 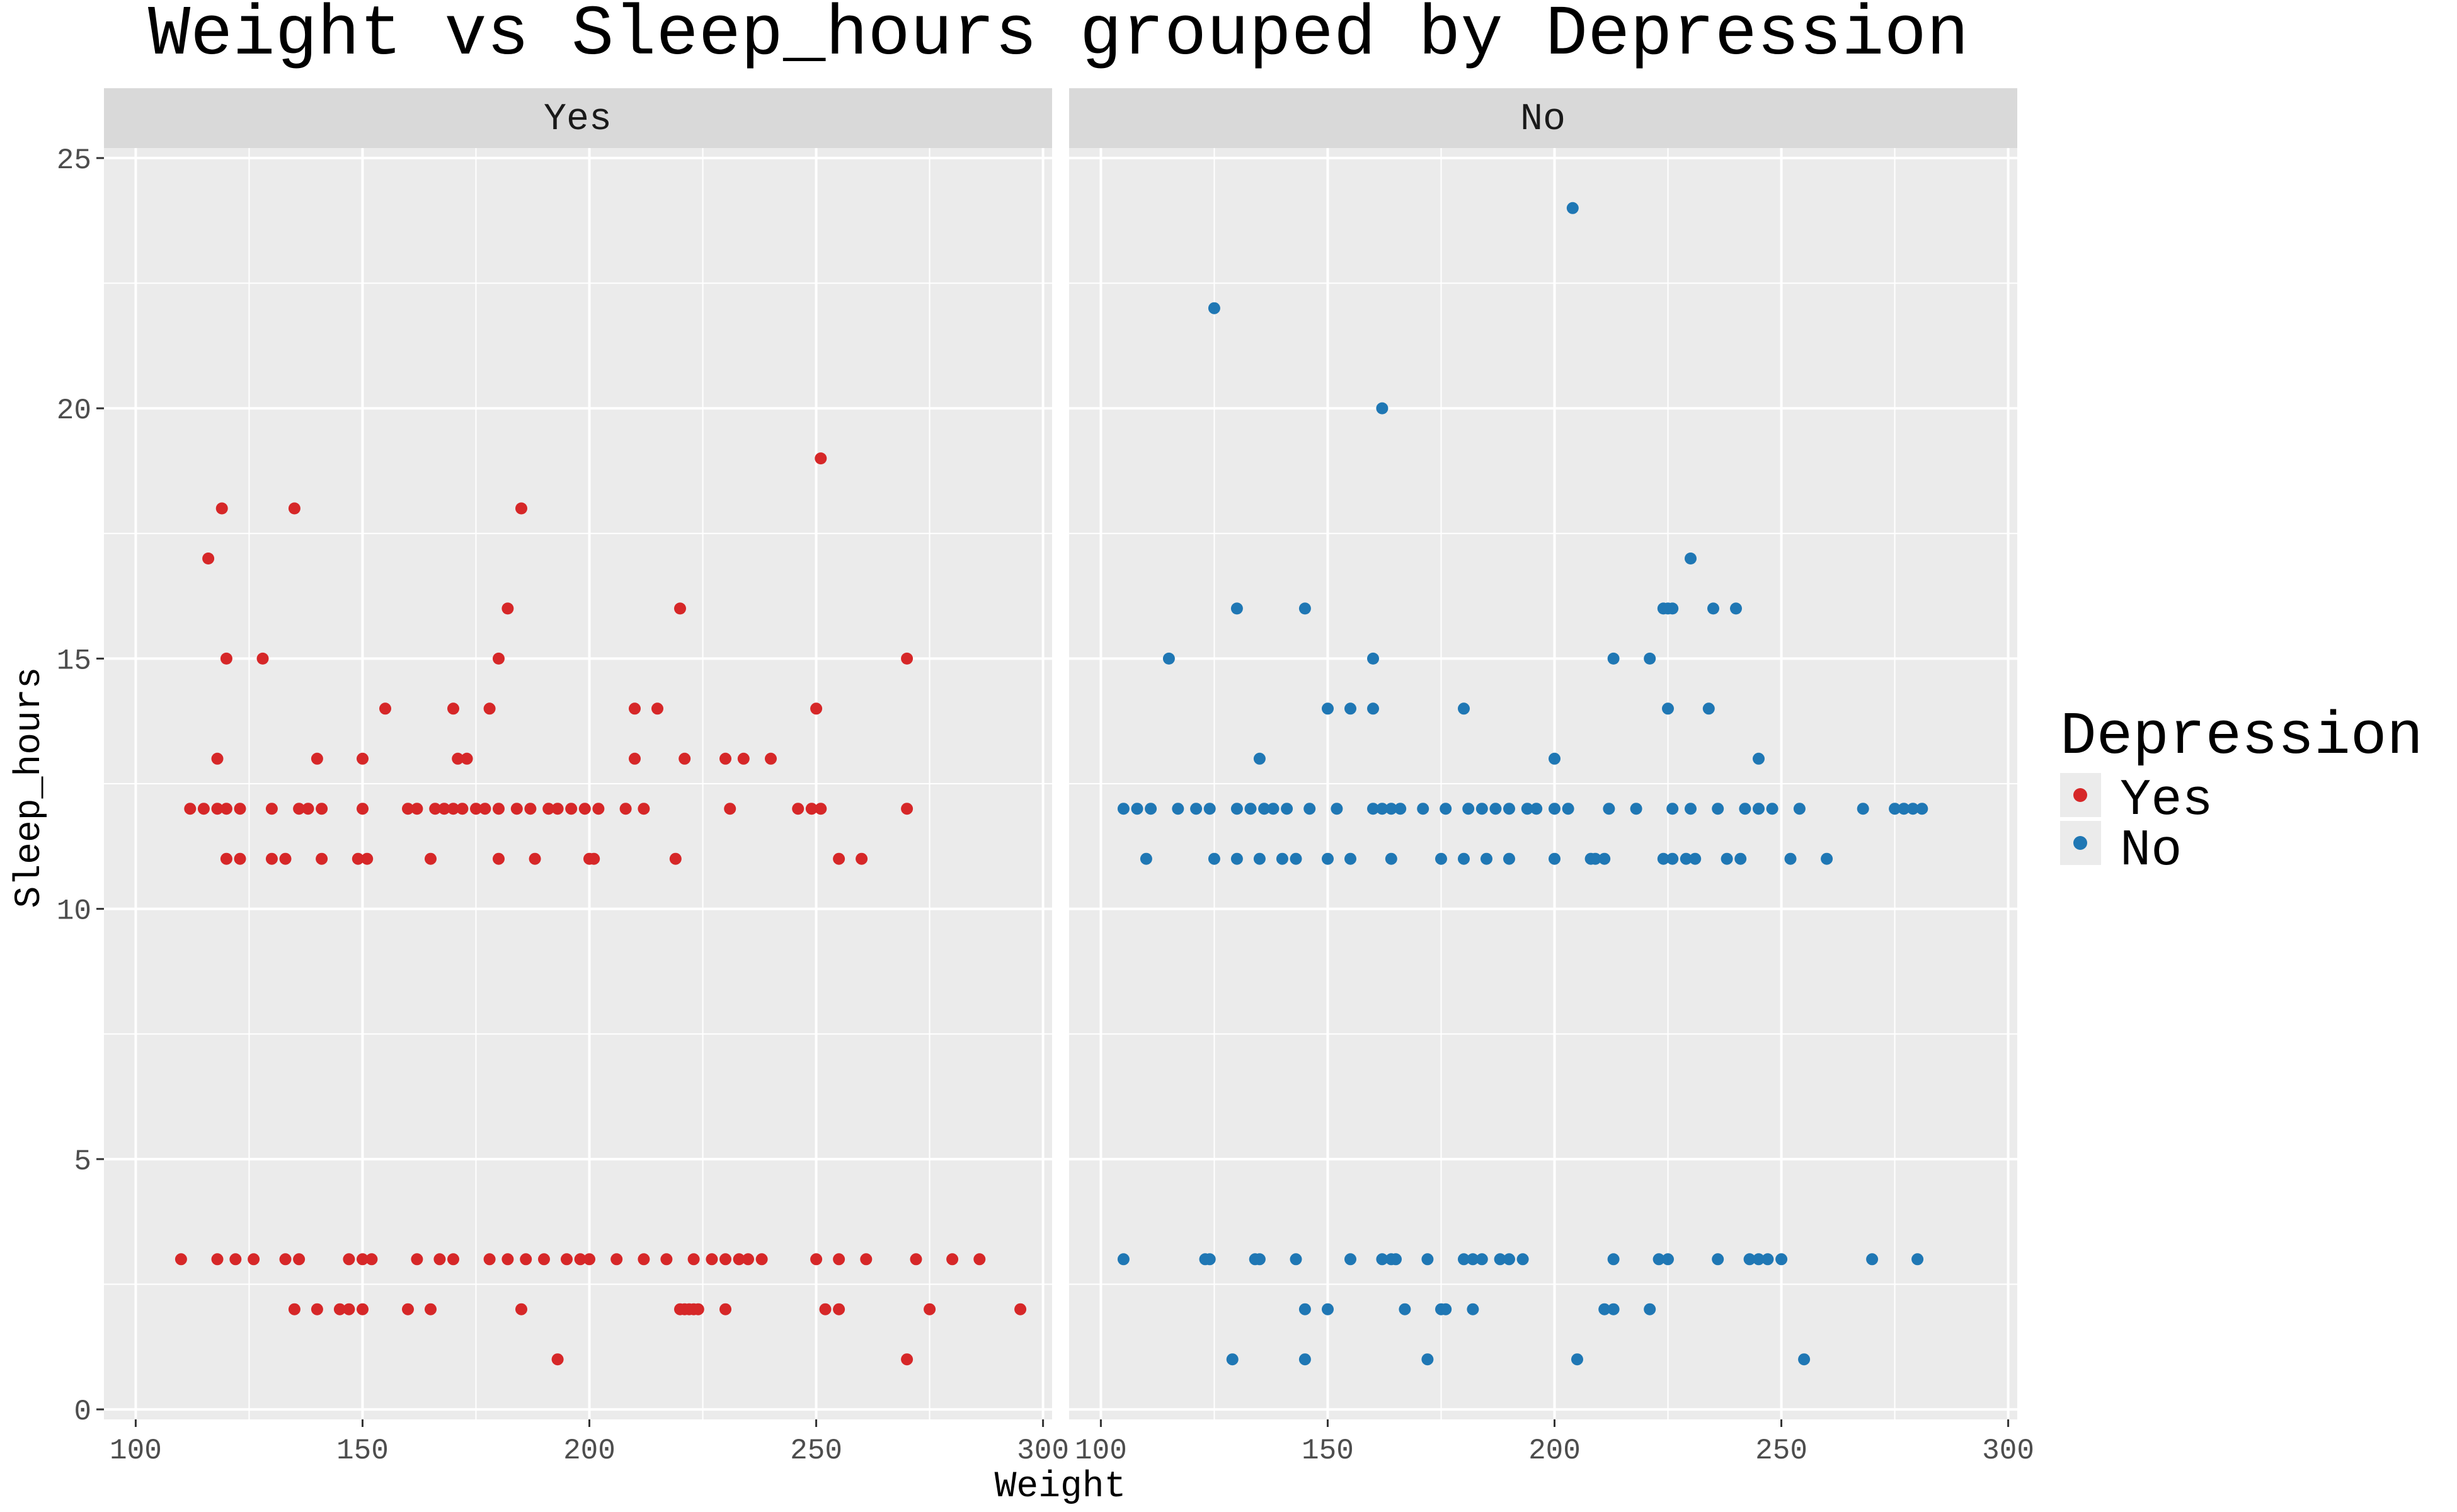 What do you see at coordinates (2080, 843) in the screenshot?
I see `legend-marker-no` at bounding box center [2080, 843].